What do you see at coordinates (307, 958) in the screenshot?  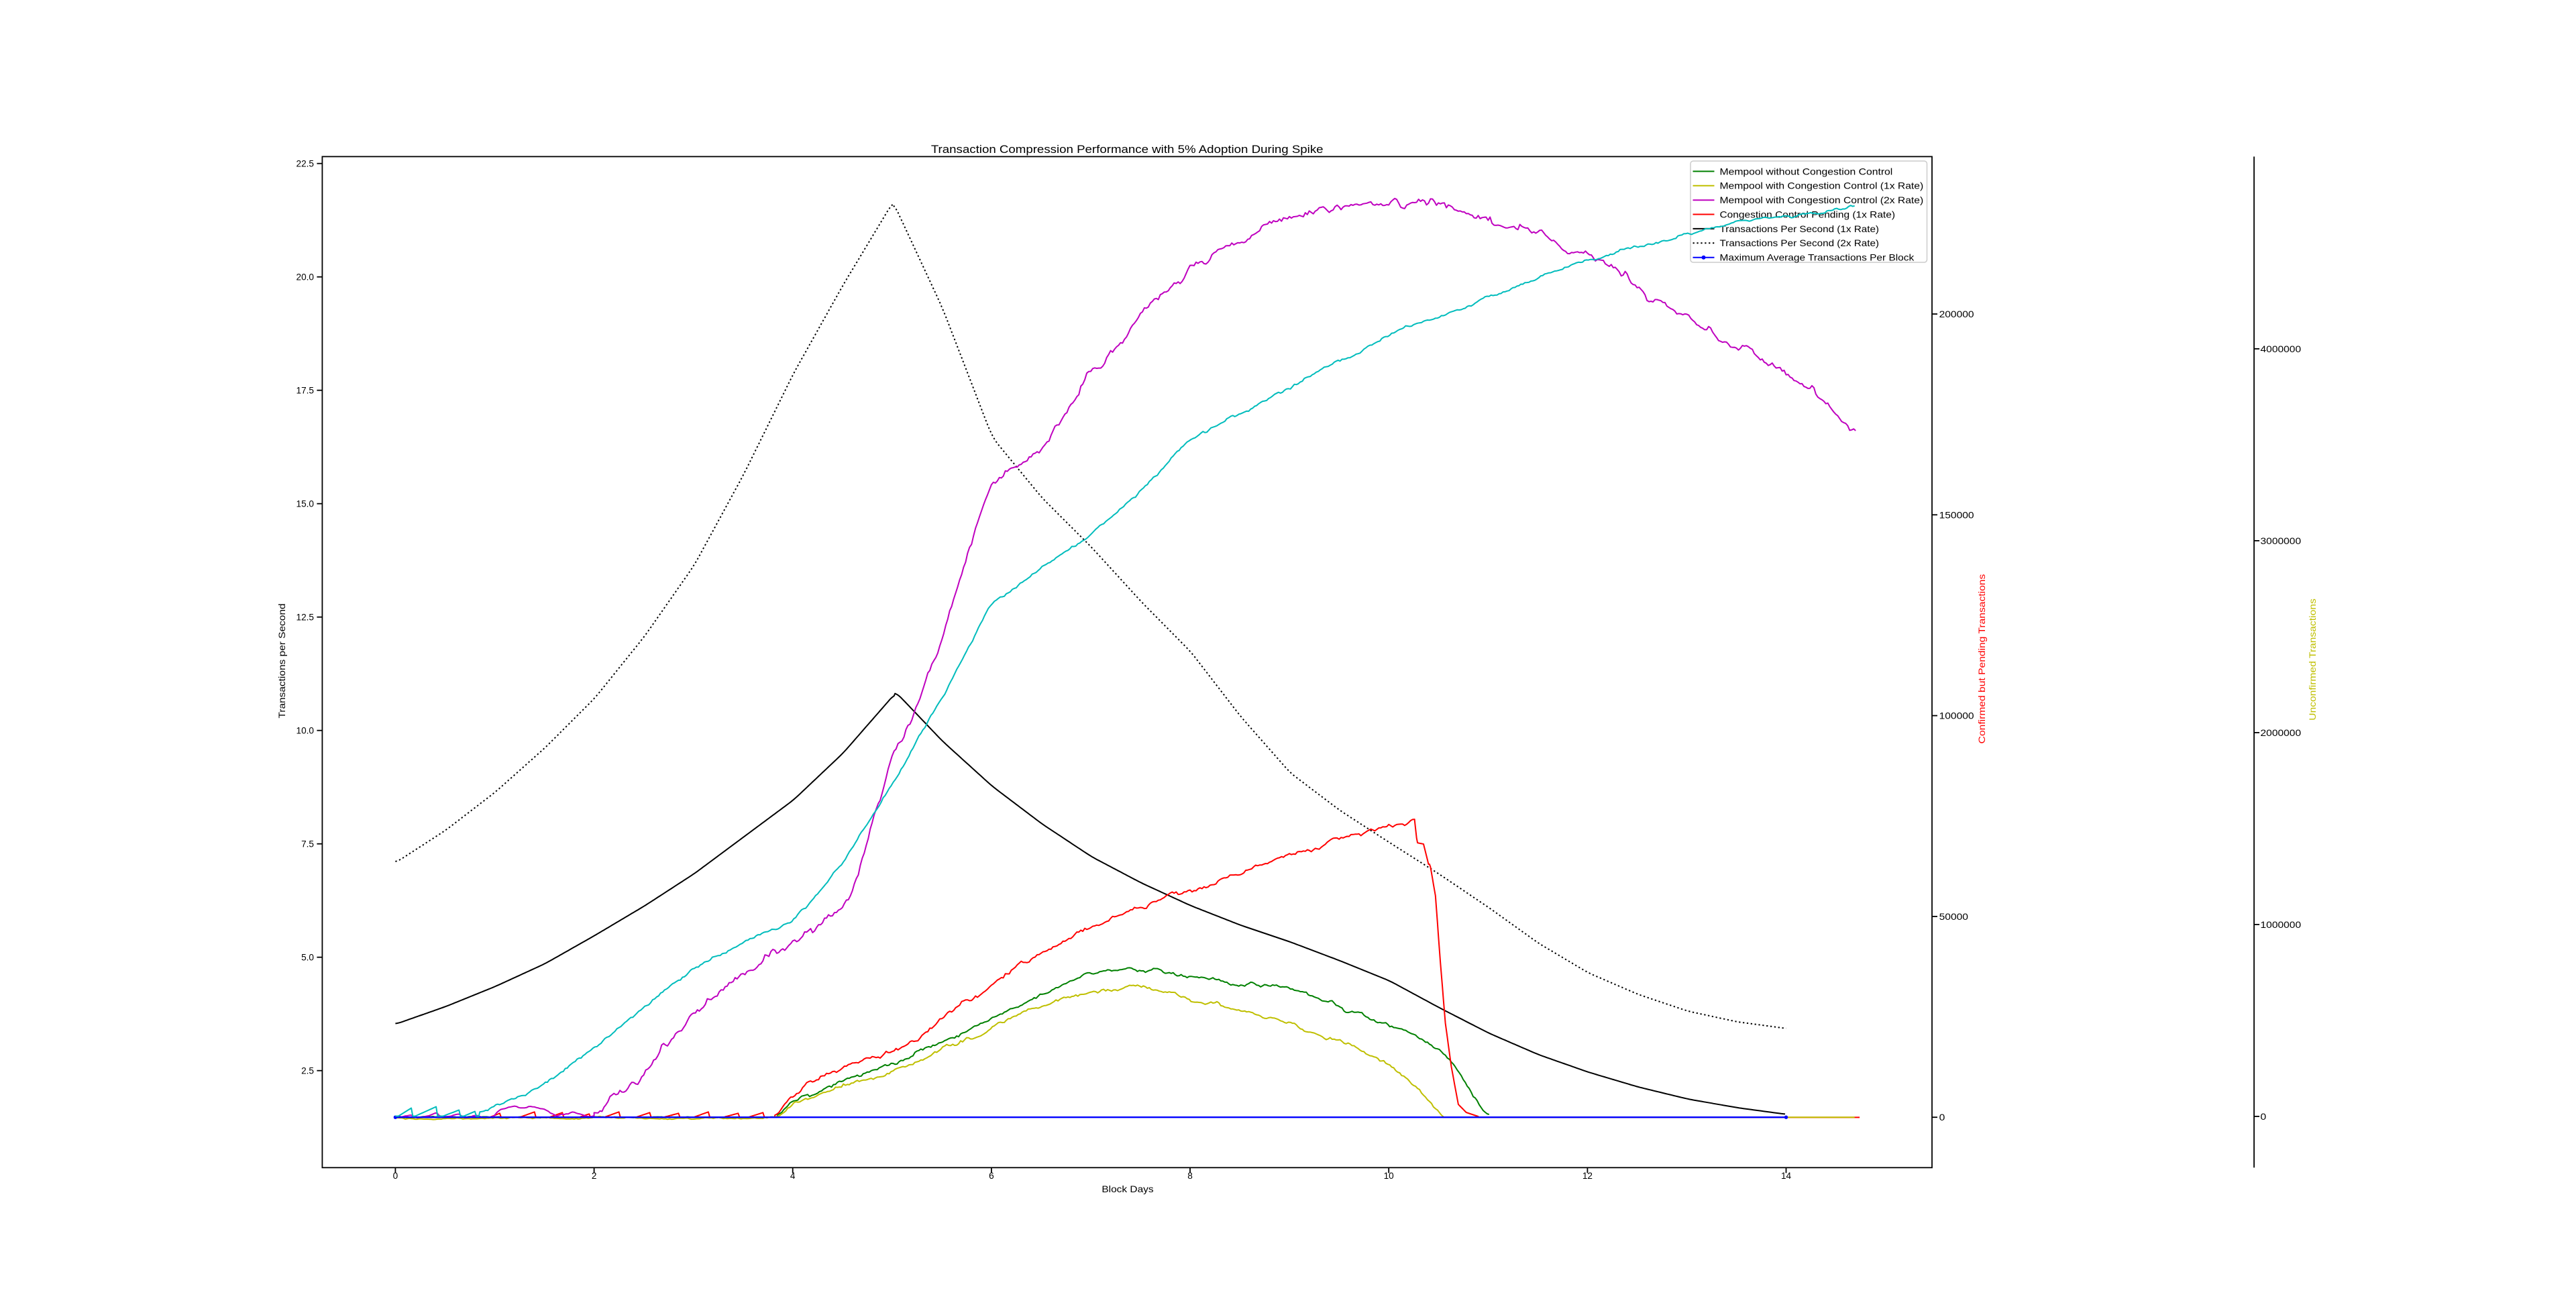 I see `svg-text: 5.0` at bounding box center [307, 958].